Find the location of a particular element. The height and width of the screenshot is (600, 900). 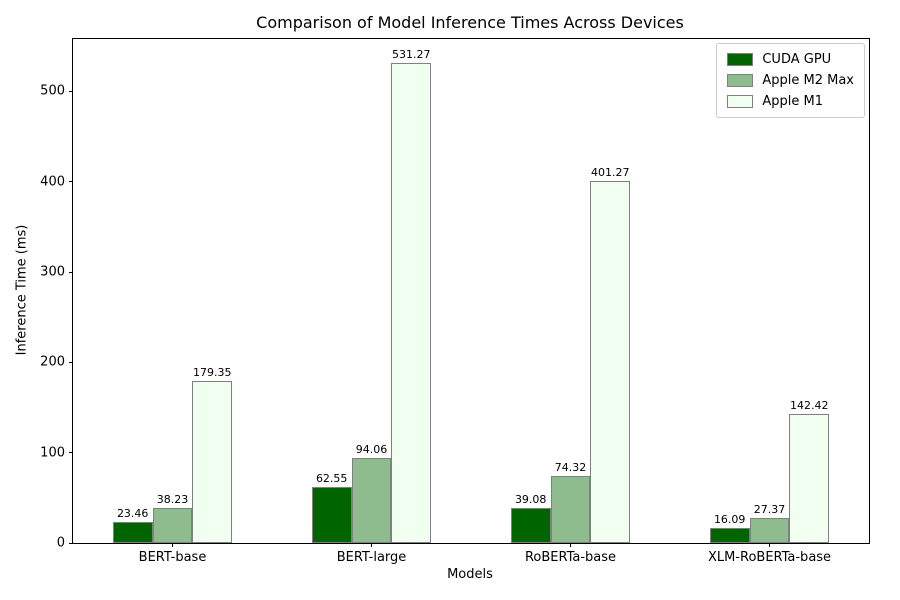

legend-item-cuda-gpu: CUDA GPU is located at coordinates (790, 59).